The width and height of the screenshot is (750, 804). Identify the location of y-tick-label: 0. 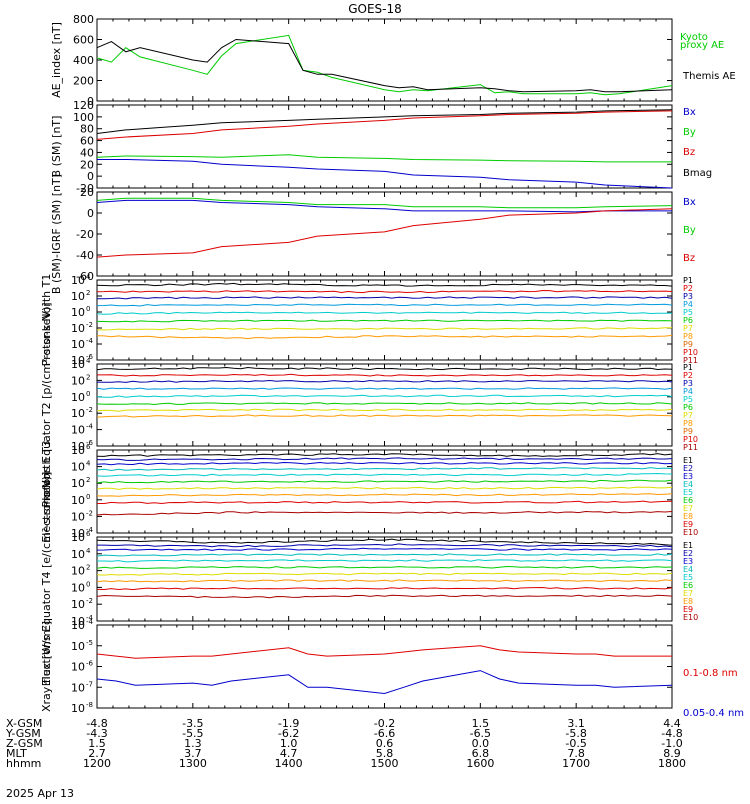
(90, 213).